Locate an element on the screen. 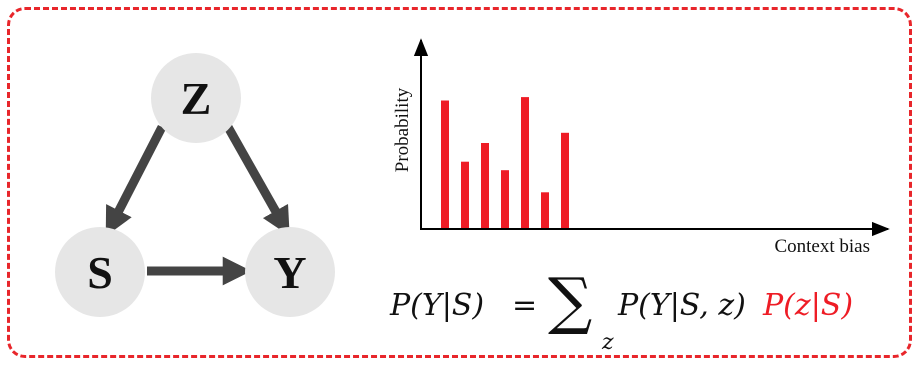 The height and width of the screenshot is (367, 921). edge-z-to-s is located at coordinates (136, 180).